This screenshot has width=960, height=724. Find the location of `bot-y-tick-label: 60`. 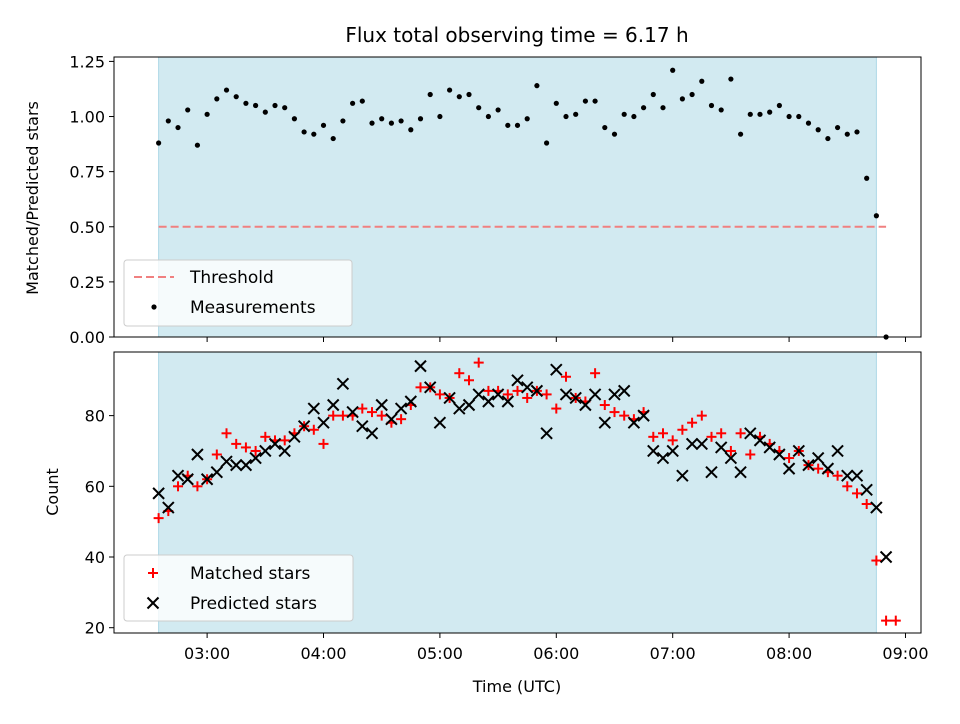

bot-y-tick-label: 60 is located at coordinates (95, 486).